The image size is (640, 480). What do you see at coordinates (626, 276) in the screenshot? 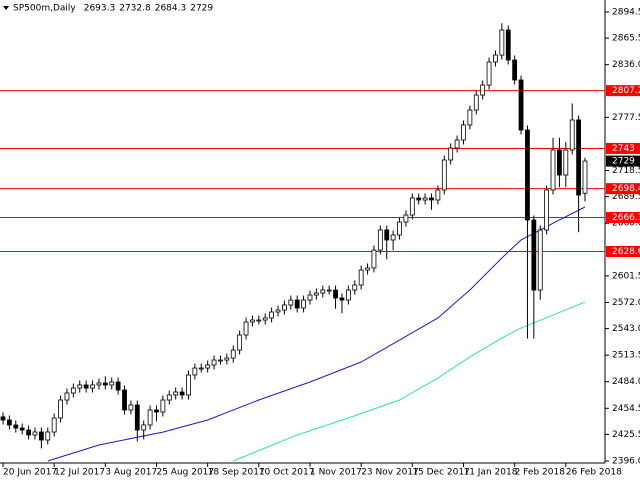
I see `y-tick-label: 2601.5` at bounding box center [626, 276].